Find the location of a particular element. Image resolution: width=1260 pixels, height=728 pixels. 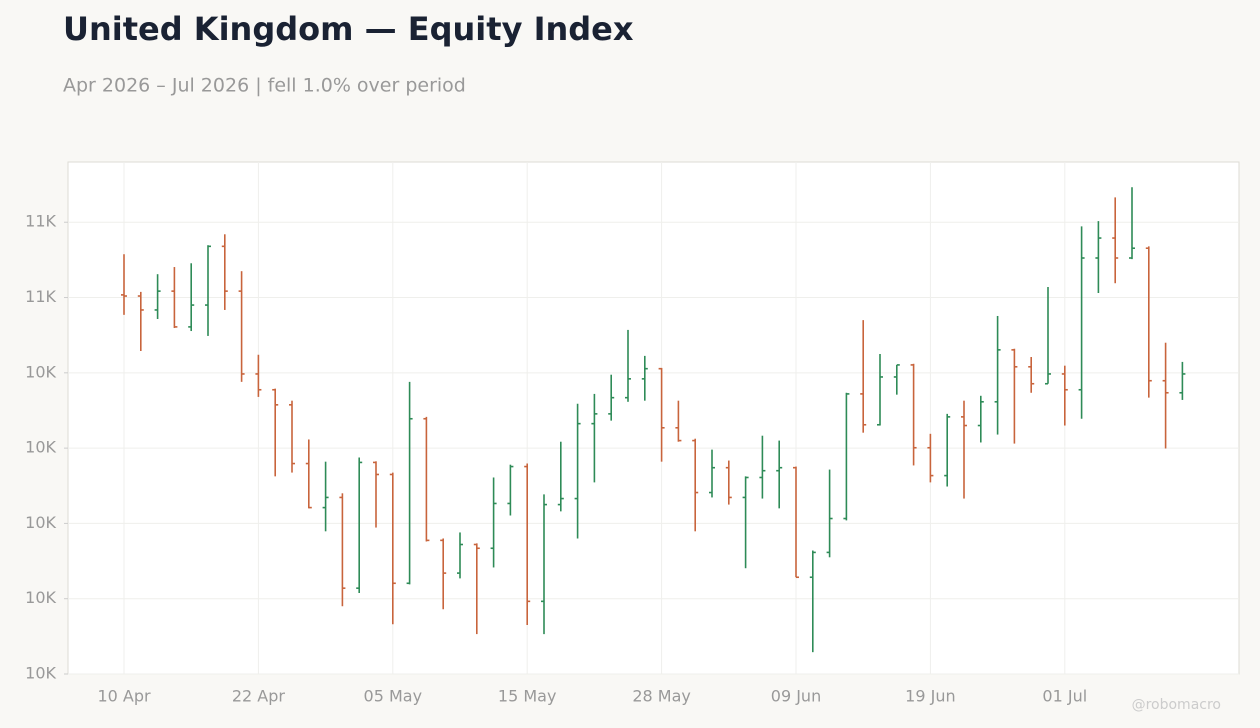

x-tick-label: 22 Apr is located at coordinates (259, 696).